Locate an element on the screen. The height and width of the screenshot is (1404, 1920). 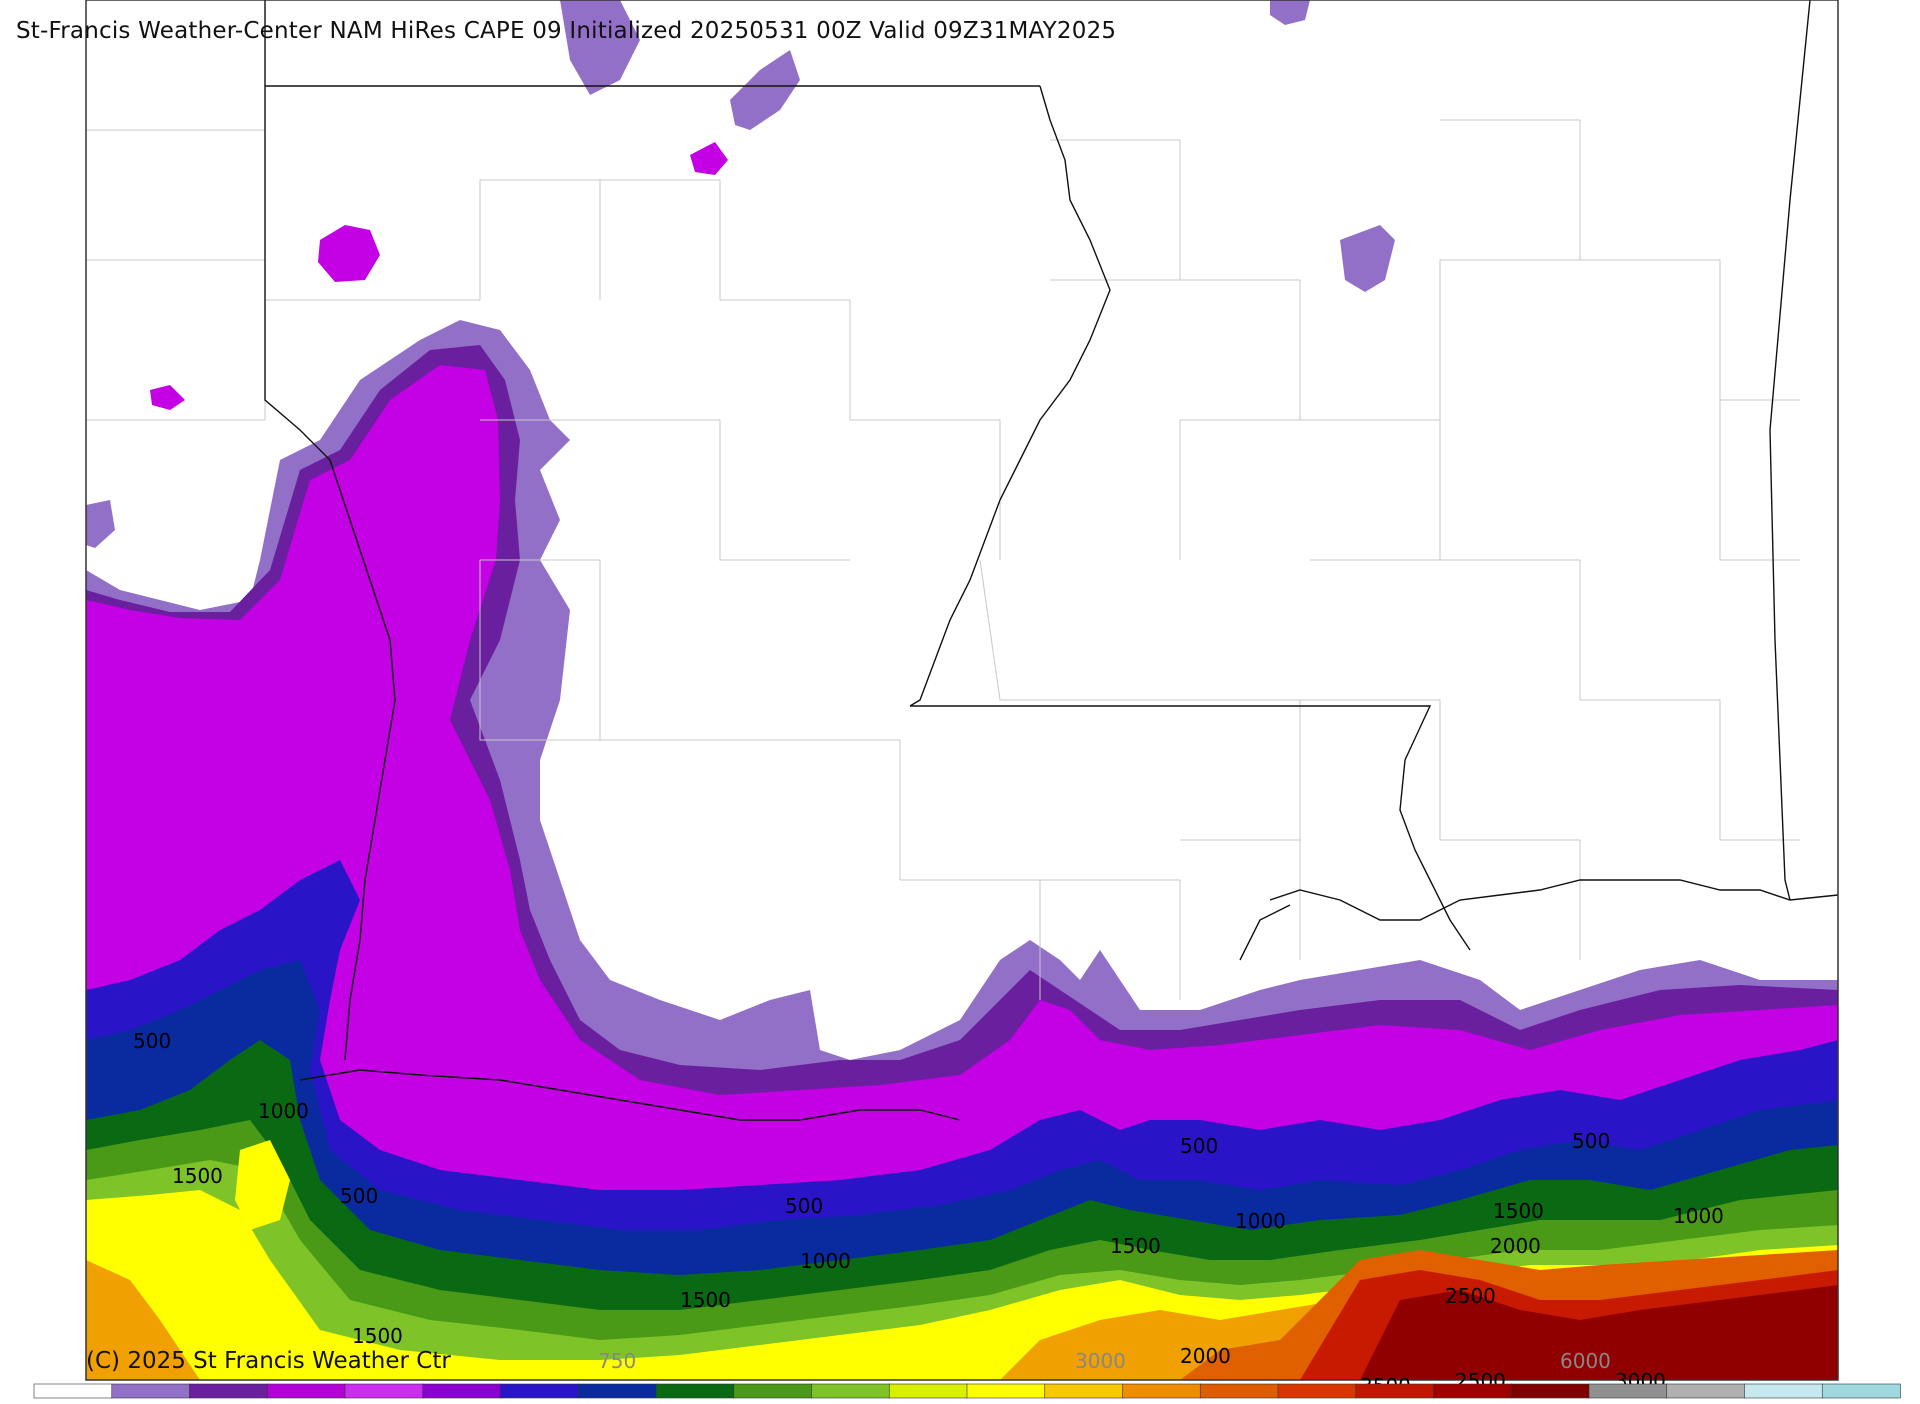
cape-patch-yellow-west is located at coordinates (262, 1185).